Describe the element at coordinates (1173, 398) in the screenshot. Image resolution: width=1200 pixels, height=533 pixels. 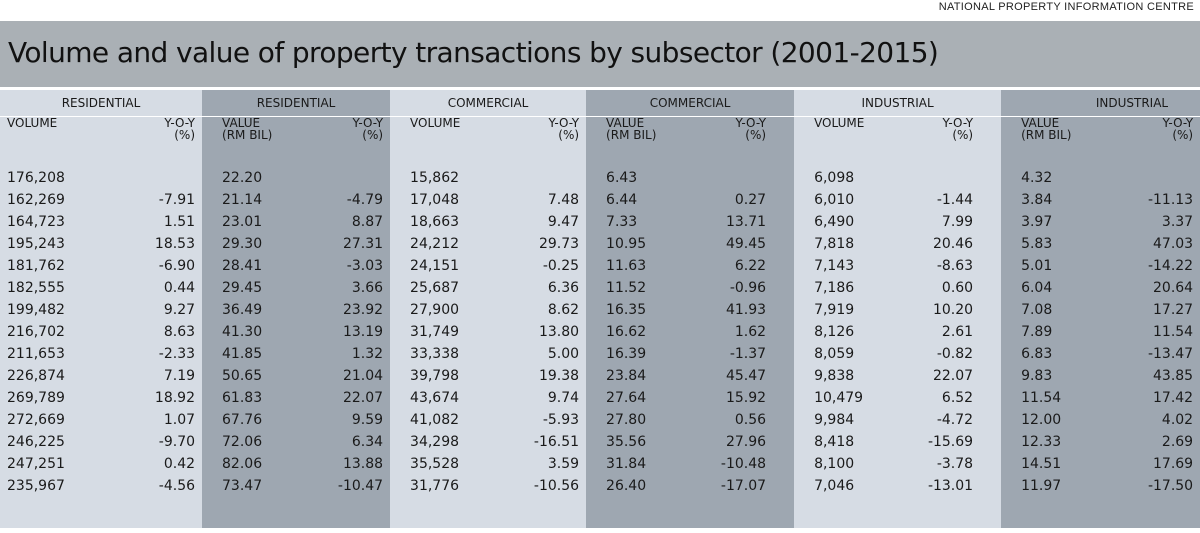
I see `industrial-value-yoy-cell: 17.42` at that location.